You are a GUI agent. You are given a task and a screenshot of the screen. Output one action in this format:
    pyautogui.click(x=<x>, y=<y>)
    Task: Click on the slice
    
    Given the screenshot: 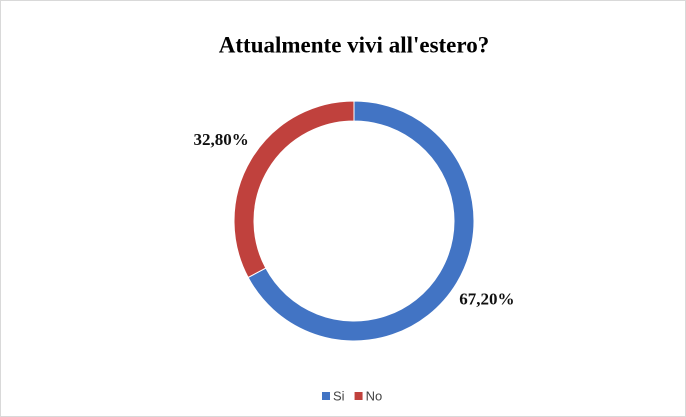 What is the action you would take?
    pyautogui.click(x=294, y=189)
    